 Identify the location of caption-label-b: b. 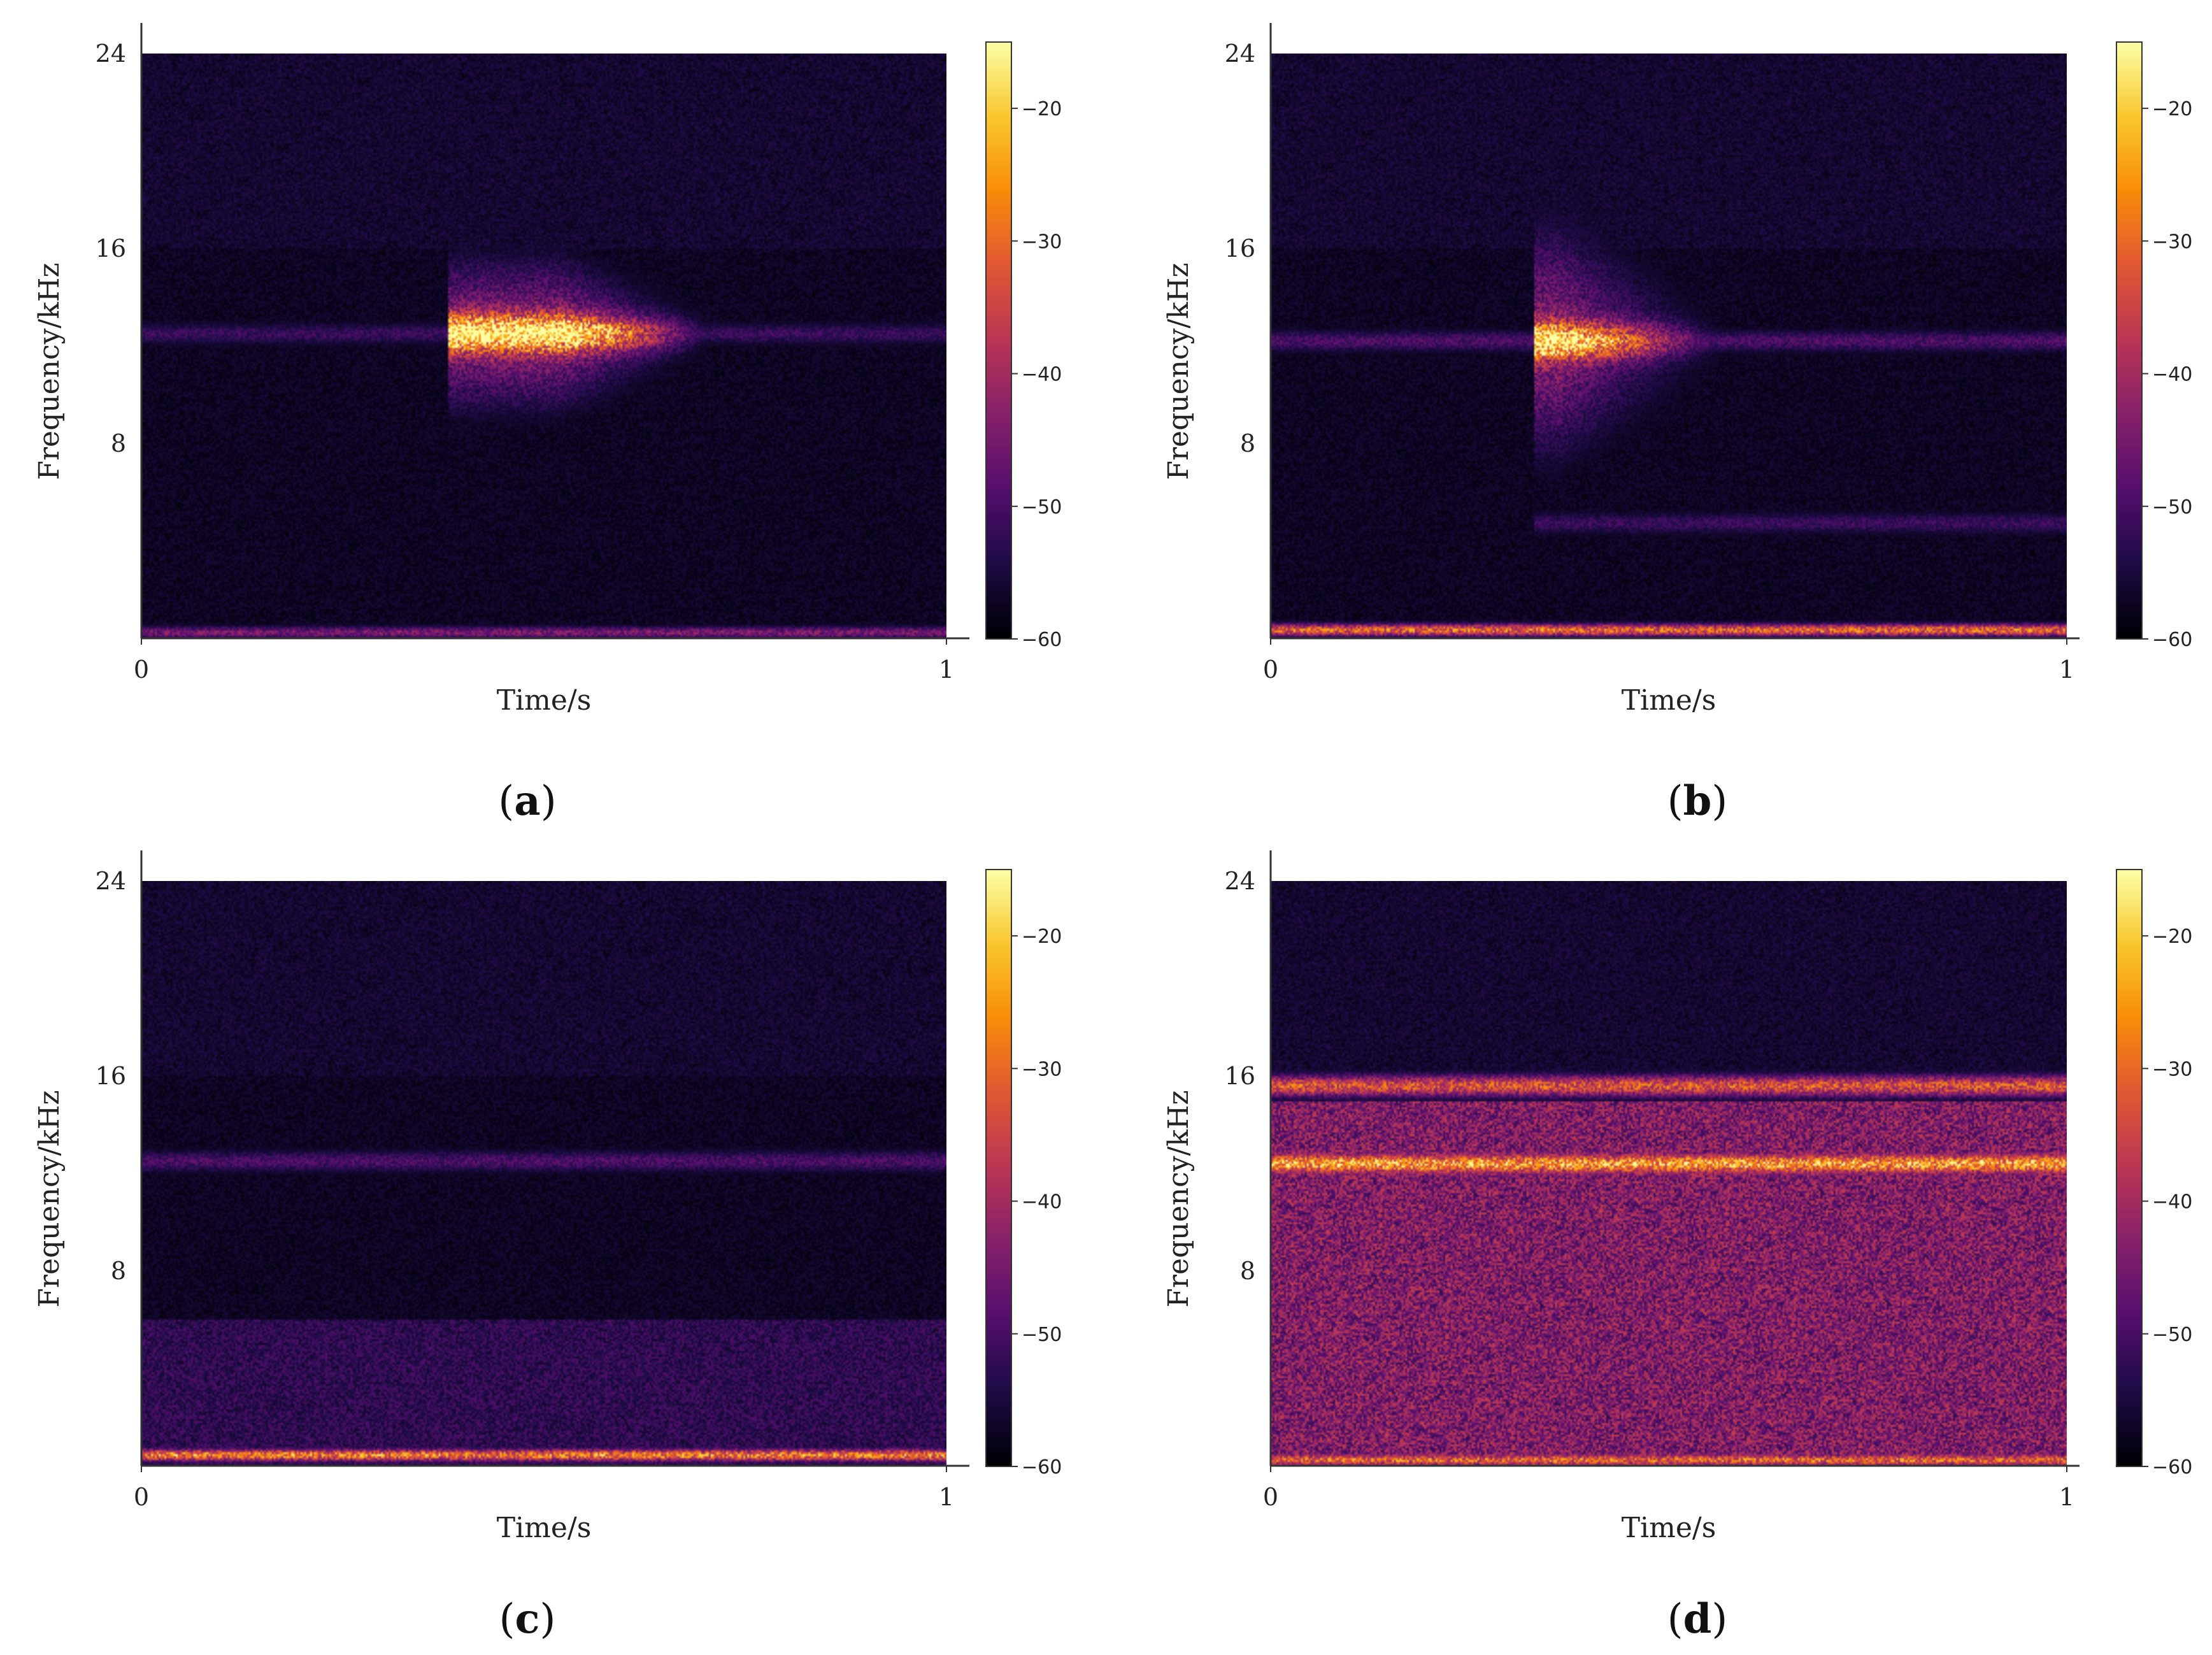
(1697, 801).